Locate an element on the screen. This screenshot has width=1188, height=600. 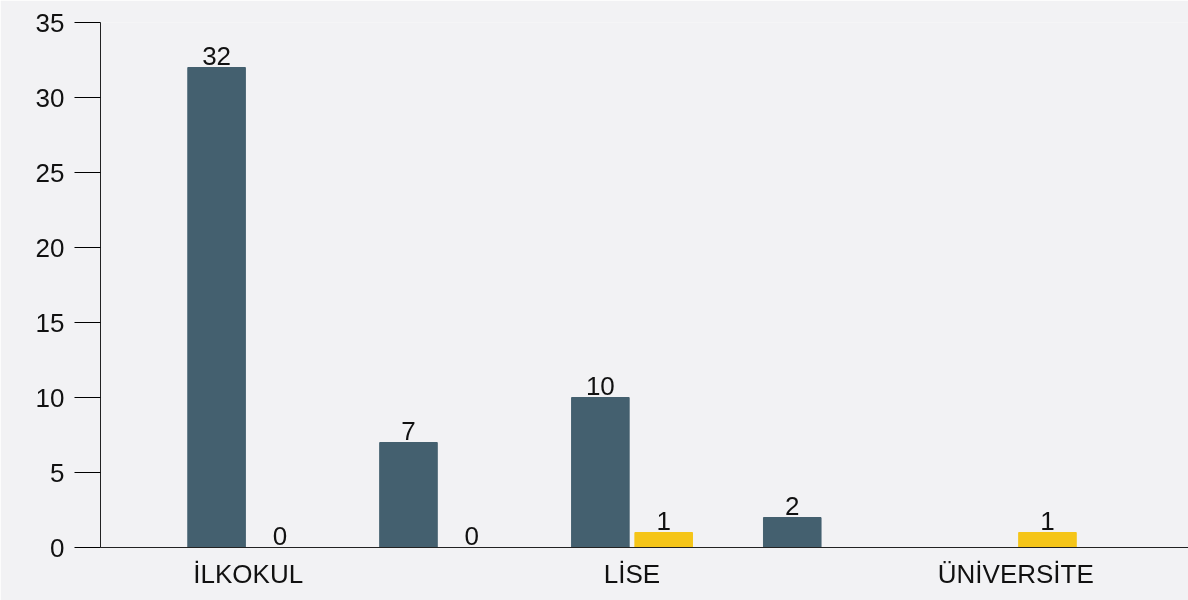
x-tick-label: ÜNİVERSİTE is located at coordinates (1015, 573).